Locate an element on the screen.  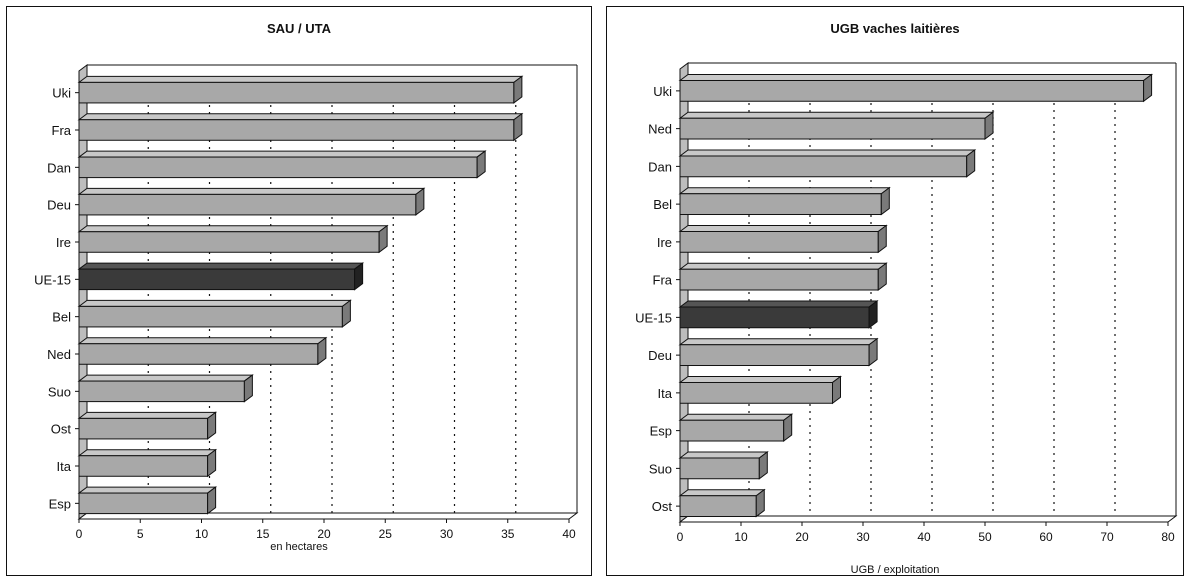
x-axis-label: en hectares is located at coordinates (299, 547).